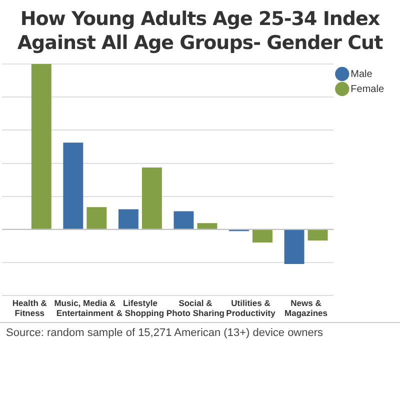 This screenshot has width=400, height=400. What do you see at coordinates (195, 308) in the screenshot?
I see `x-tick-label: Social & Photo Sharing` at bounding box center [195, 308].